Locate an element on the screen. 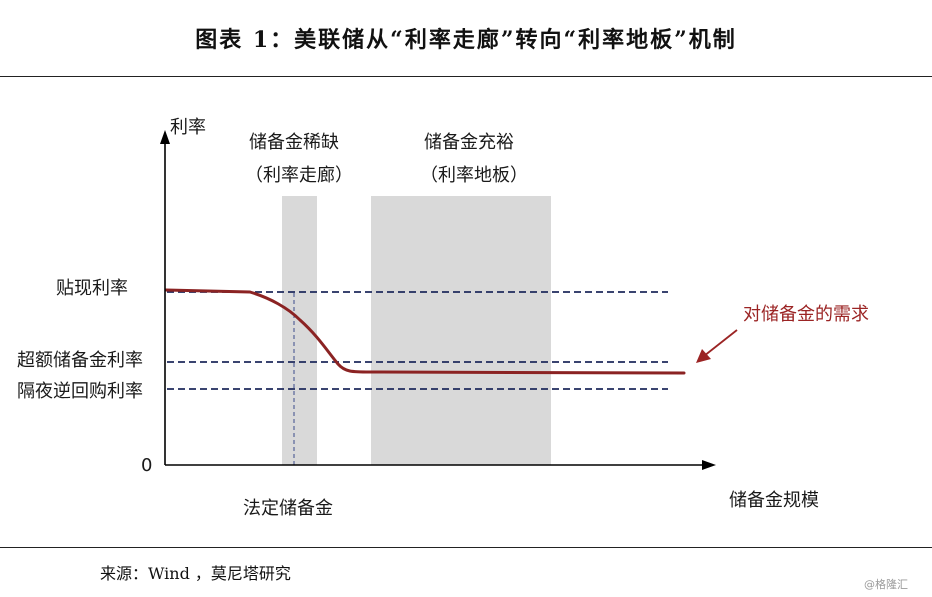  annotation-arrowhead-icon is located at coordinates (703, 356).